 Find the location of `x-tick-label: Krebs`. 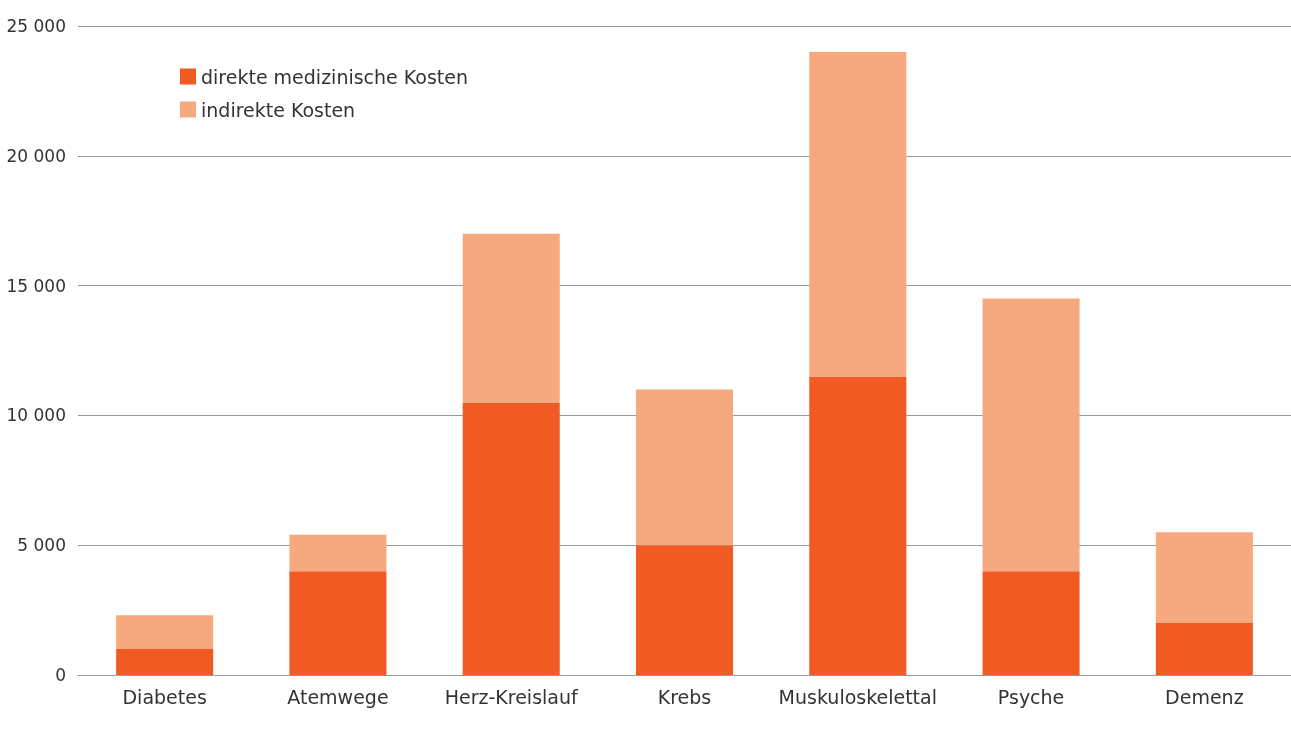

x-tick-label: Krebs is located at coordinates (684, 696).